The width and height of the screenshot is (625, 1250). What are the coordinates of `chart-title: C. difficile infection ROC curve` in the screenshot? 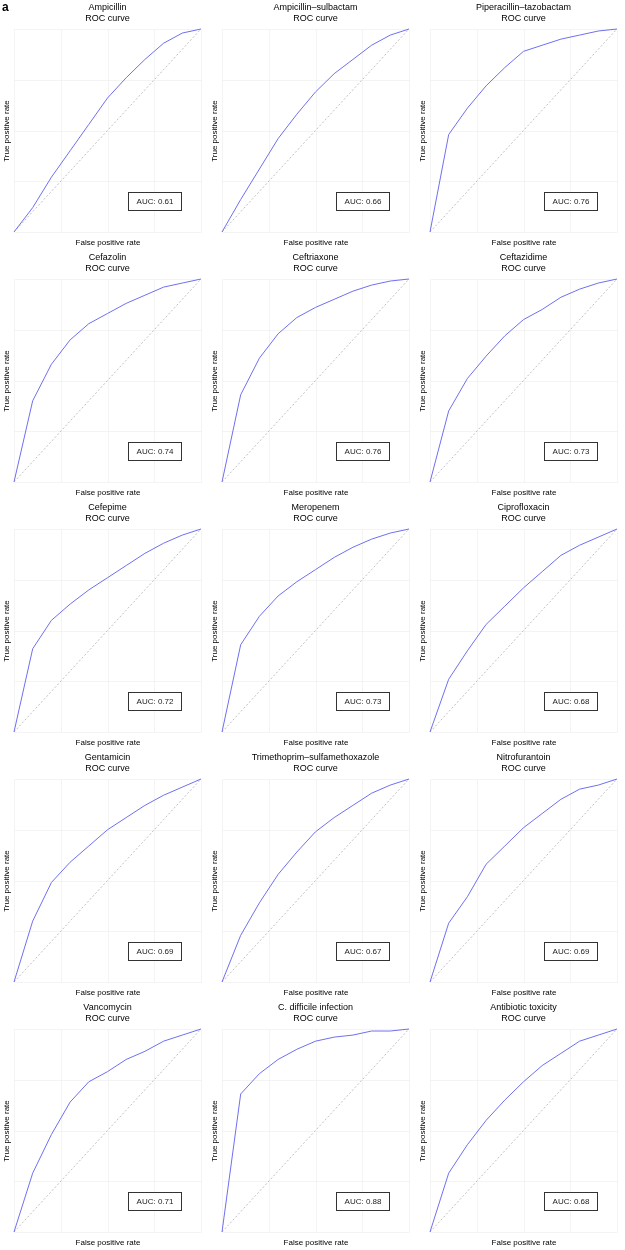 It's located at (315, 1012).